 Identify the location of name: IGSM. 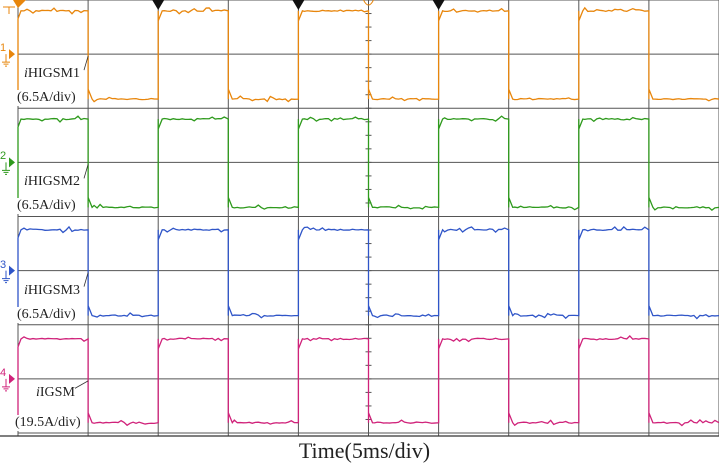
(57, 392).